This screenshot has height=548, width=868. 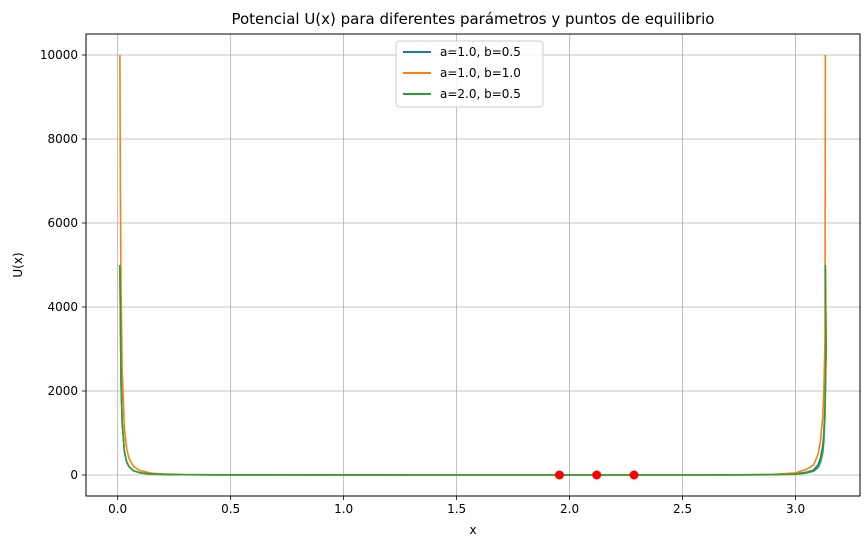 I want to click on legend-label-series-3: a=2.0, b=0.5, so click(x=480, y=94).